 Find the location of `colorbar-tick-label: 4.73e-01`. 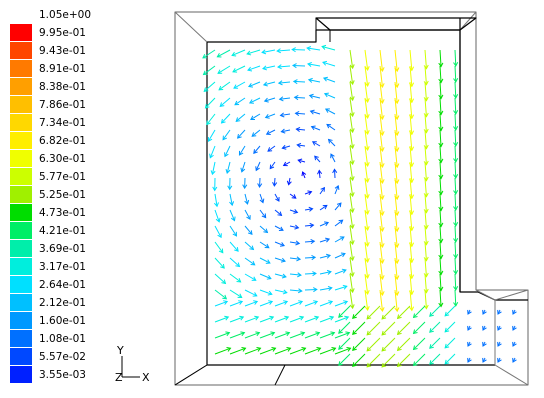

colorbar-tick-label: 4.73e-01 is located at coordinates (62, 213).